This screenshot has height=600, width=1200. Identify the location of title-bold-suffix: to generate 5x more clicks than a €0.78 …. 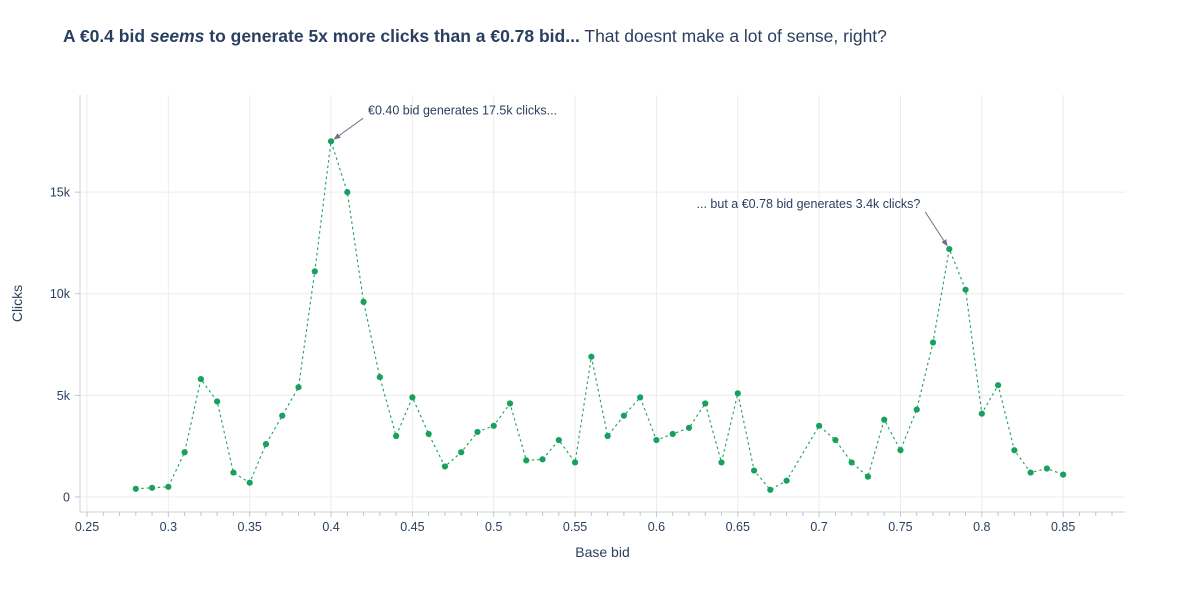
(392, 36).